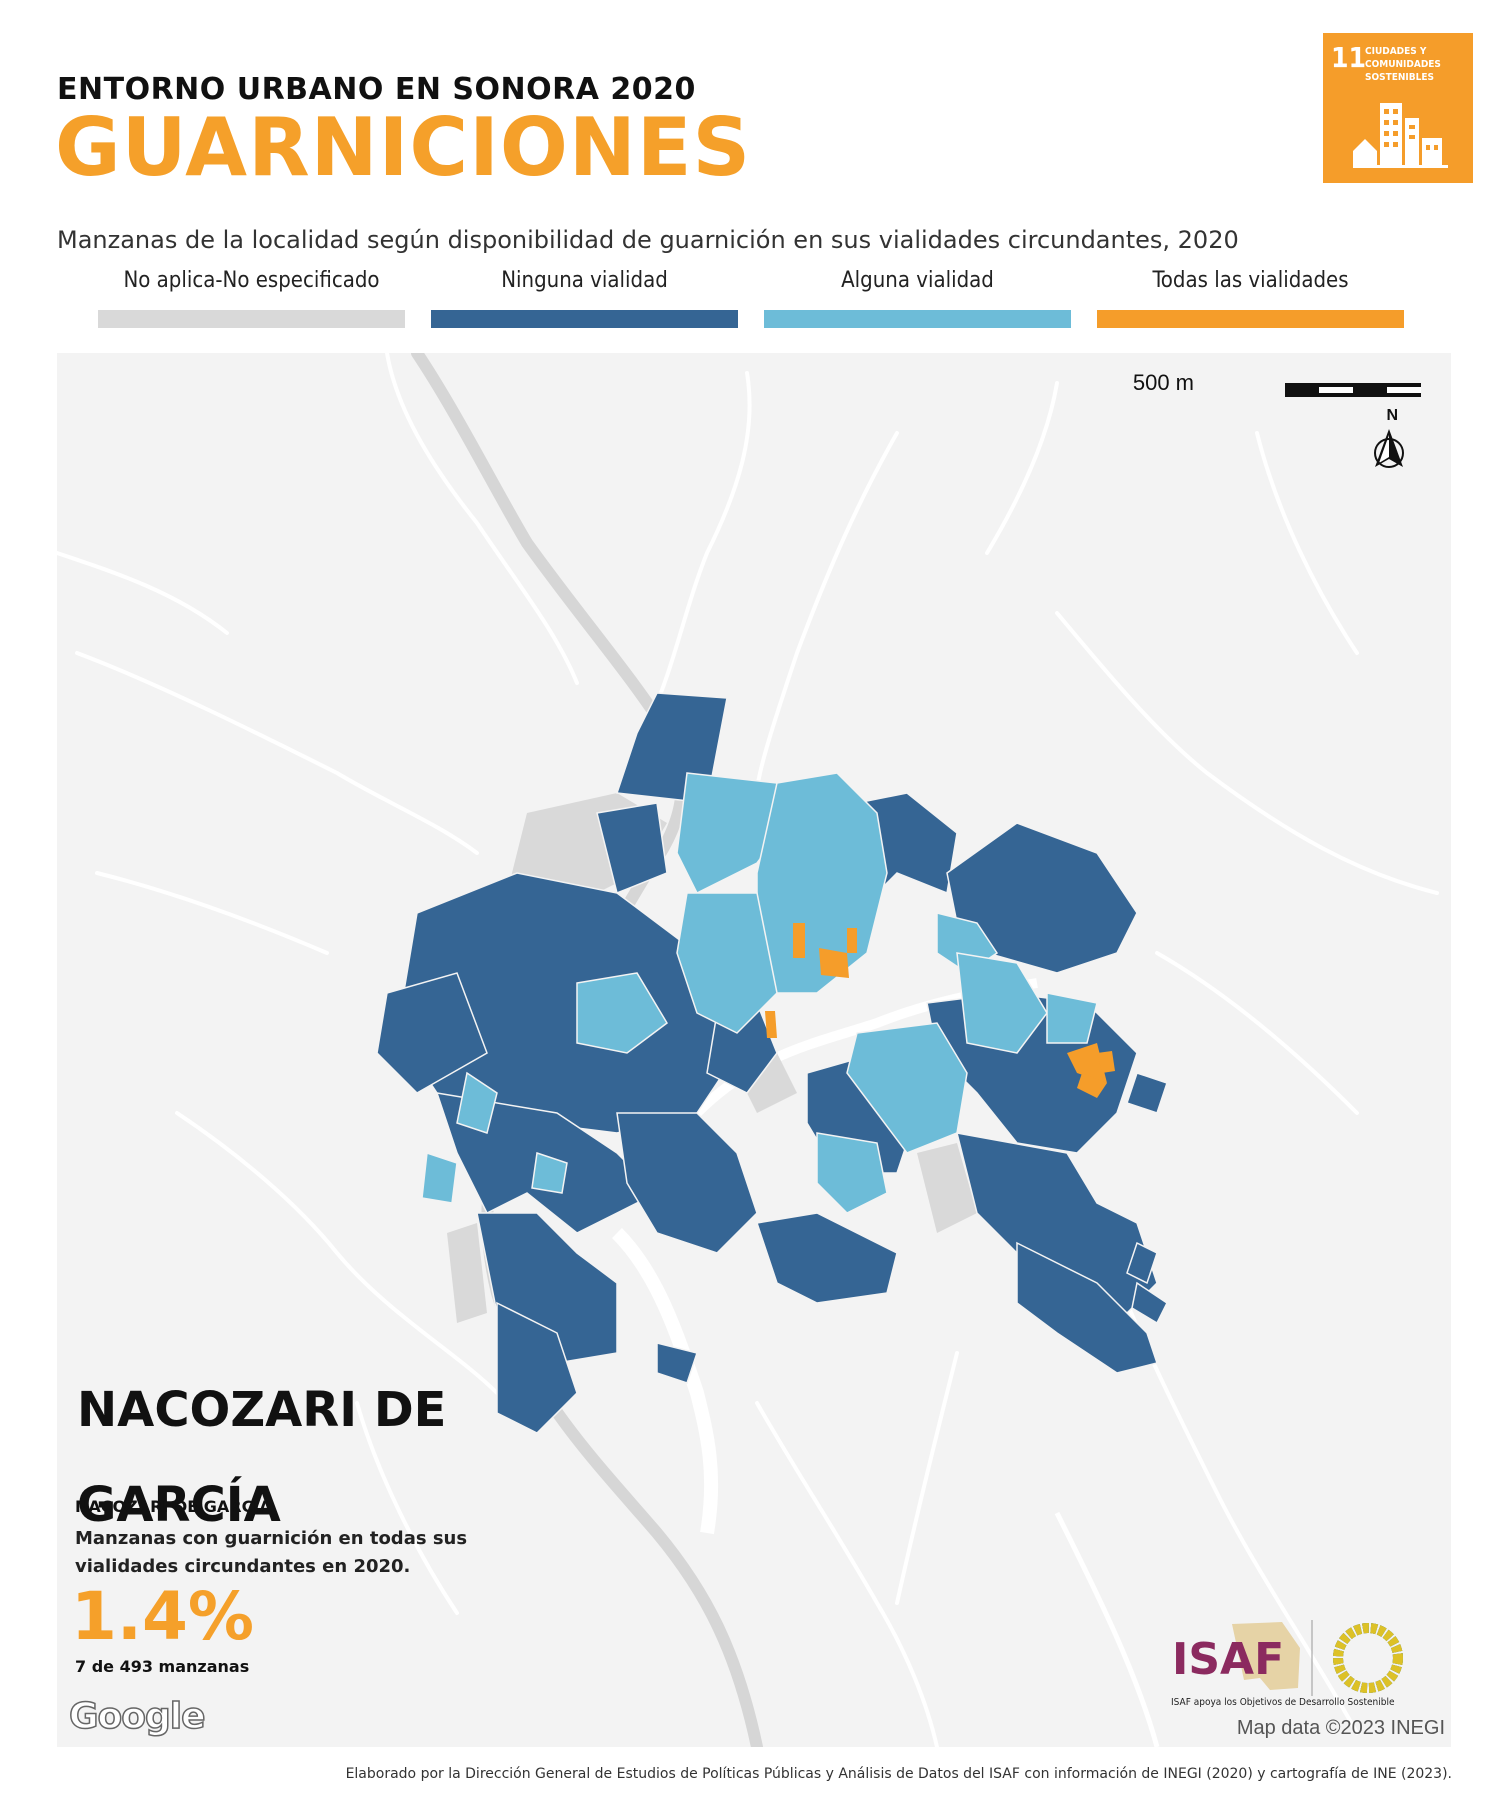 The image size is (1500, 1800). What do you see at coordinates (584, 280) in the screenshot?
I see `legend-label: Ninguna vialidad` at bounding box center [584, 280].